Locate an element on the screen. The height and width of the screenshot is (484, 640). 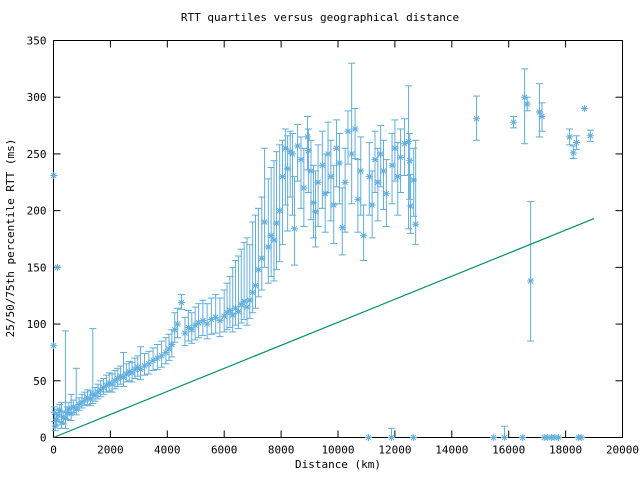
x-tick-label: 20000 is located at coordinates (622, 450).